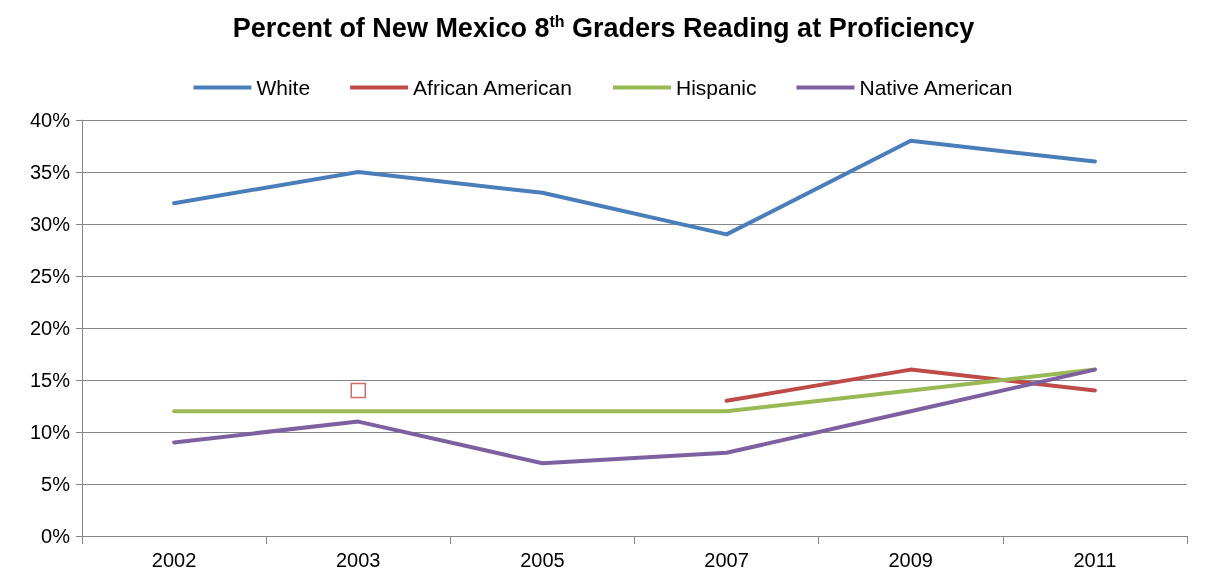  What do you see at coordinates (716, 87) in the screenshot?
I see `legend-label: Hispanic` at bounding box center [716, 87].